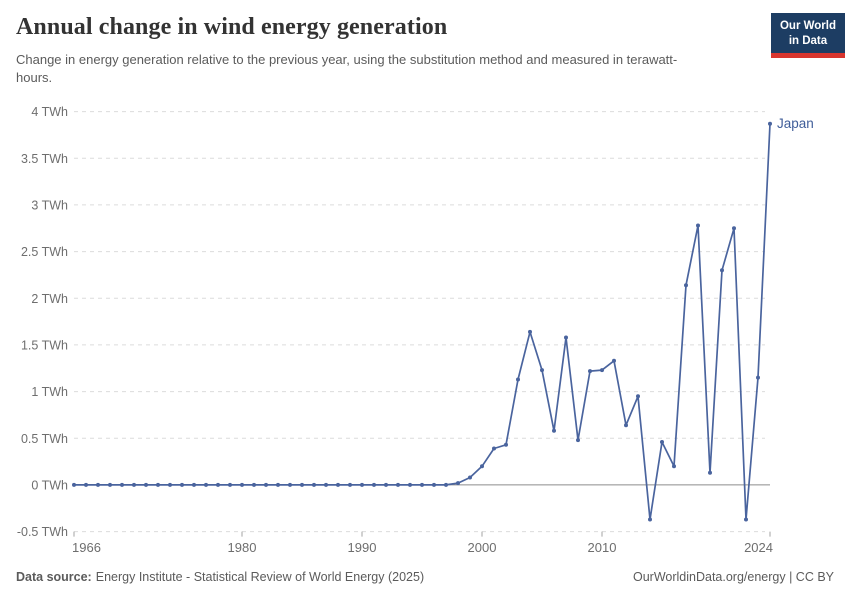  I want to click on y-axis-tick-label: 1.5 TWh, so click(44, 345).